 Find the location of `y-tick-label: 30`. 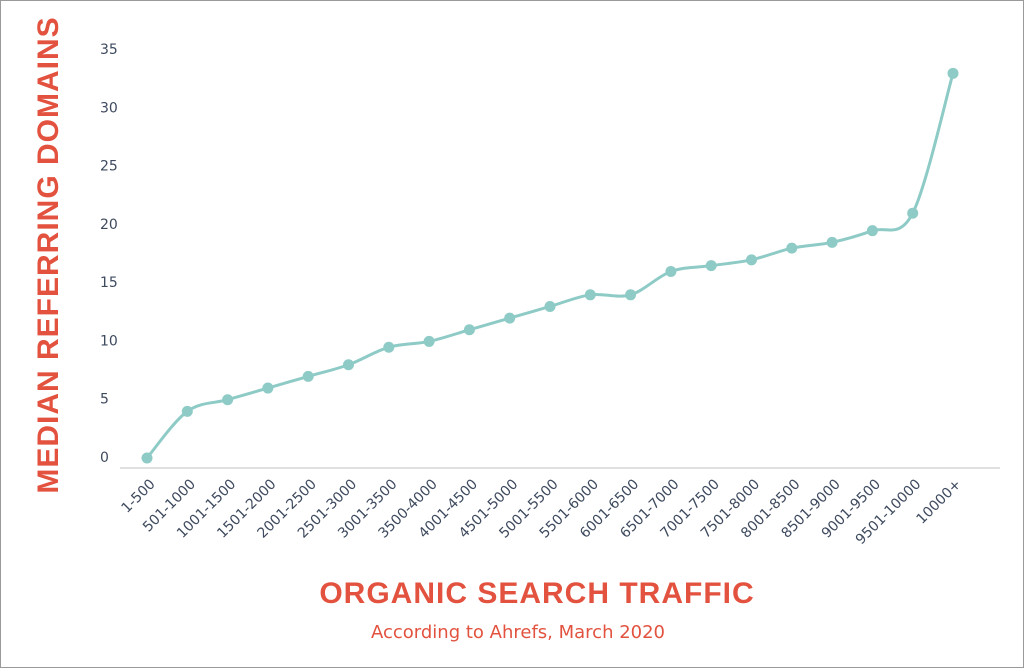

y-tick-label: 30 is located at coordinates (109, 108).